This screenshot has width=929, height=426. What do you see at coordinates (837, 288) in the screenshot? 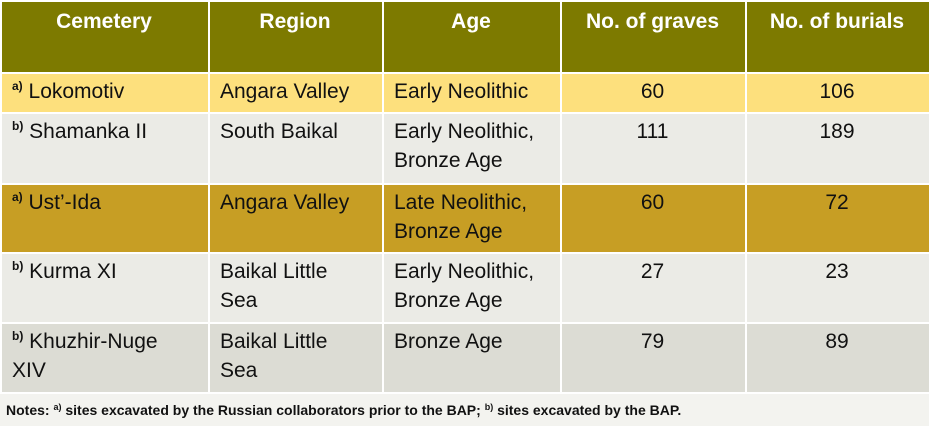
I see `burials-cell: 23` at bounding box center [837, 288].